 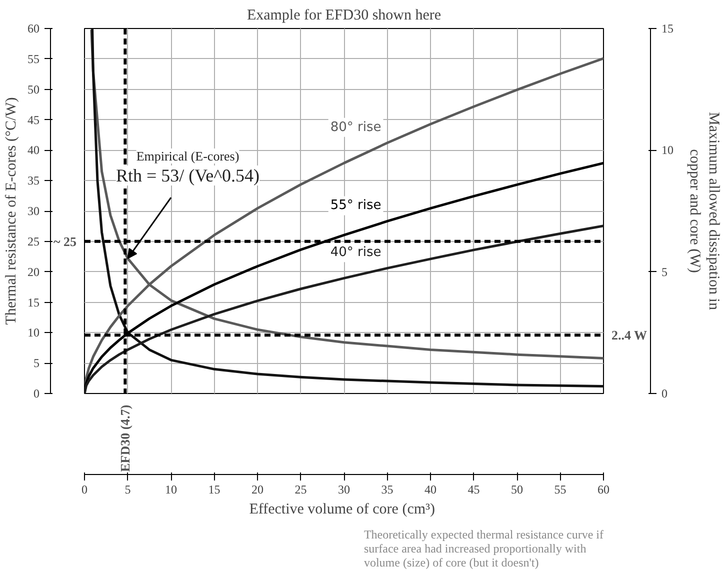 I want to click on y-axis-title: Thermal resistance of E-cores (°C/W), so click(x=12, y=211).